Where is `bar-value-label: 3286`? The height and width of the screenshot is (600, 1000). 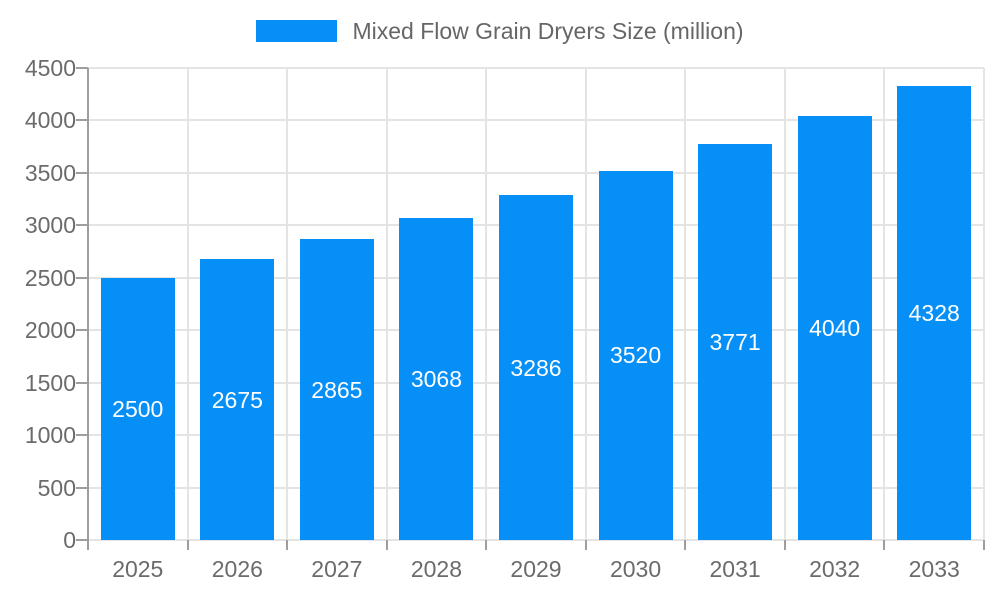
bar-value-label: 3286 is located at coordinates (536, 367).